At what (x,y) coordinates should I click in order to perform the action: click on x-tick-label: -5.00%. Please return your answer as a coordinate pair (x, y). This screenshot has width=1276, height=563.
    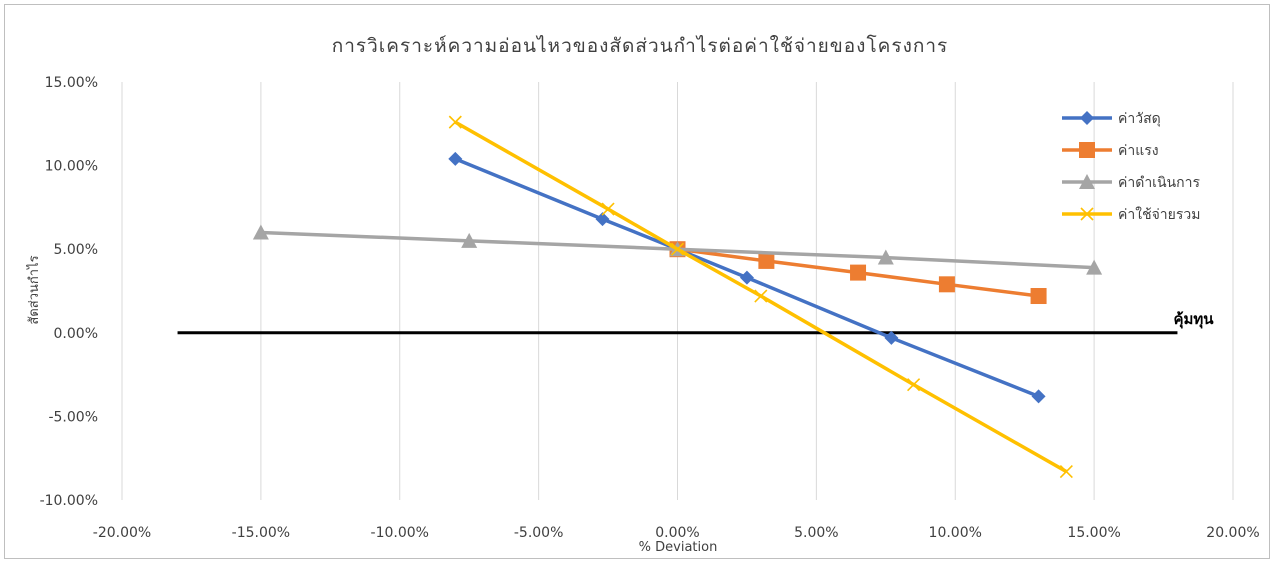
    Looking at the image, I should click on (539, 533).